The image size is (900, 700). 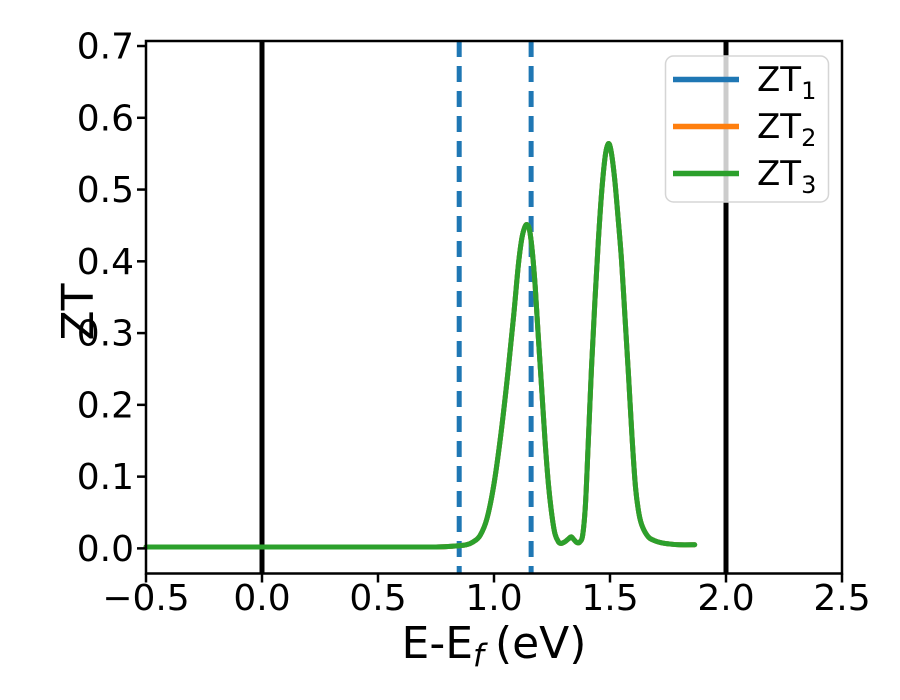 I want to click on x-tick-label: 2.5, so click(x=841, y=598).